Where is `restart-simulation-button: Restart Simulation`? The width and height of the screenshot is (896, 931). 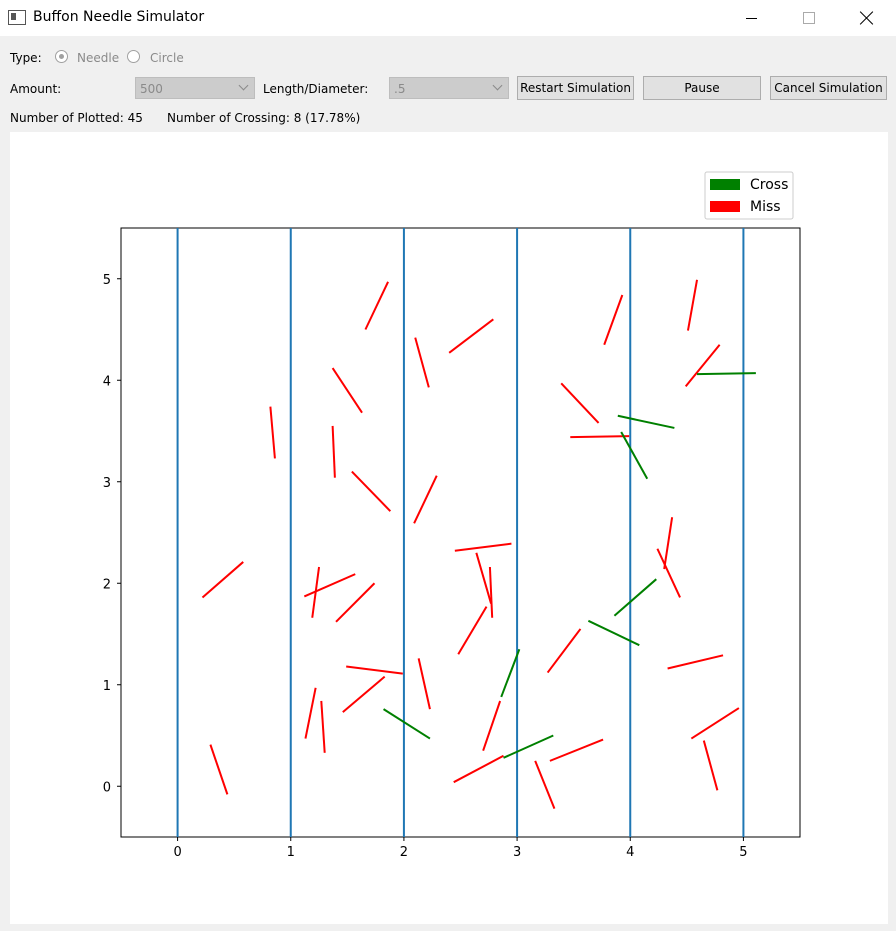
restart-simulation-button: Restart Simulation is located at coordinates (575, 88).